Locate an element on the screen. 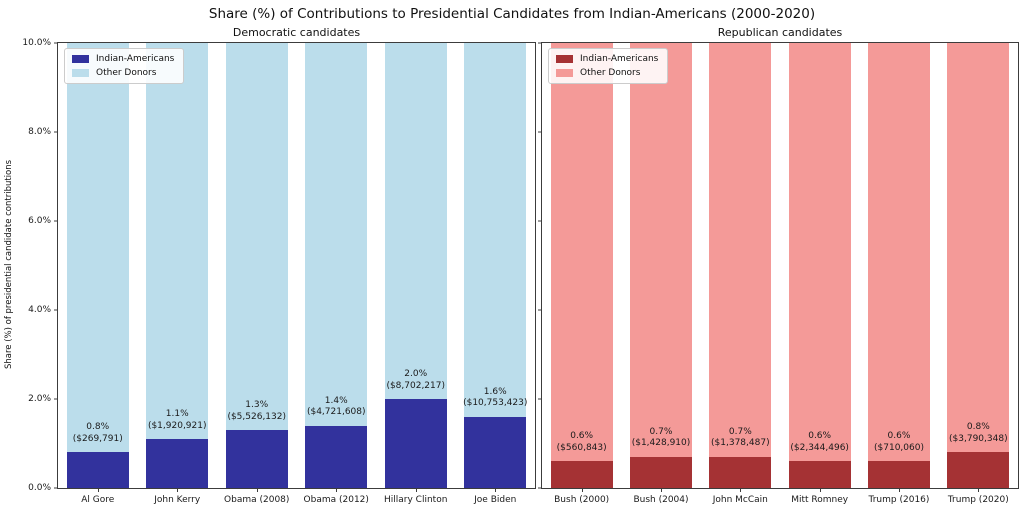  legend-democratic: Indian-Americans Other Donors is located at coordinates (124, 66).